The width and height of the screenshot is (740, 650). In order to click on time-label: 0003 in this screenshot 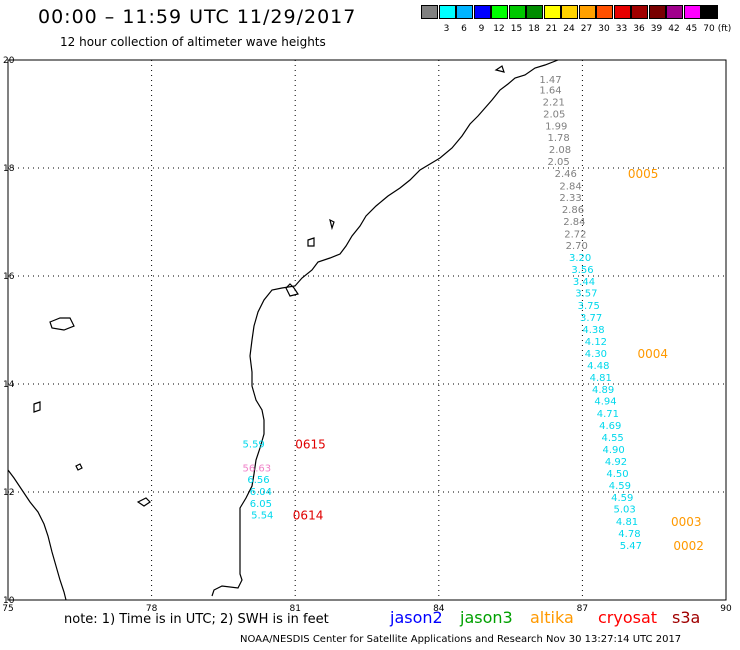, I will do `click(686, 522)`.